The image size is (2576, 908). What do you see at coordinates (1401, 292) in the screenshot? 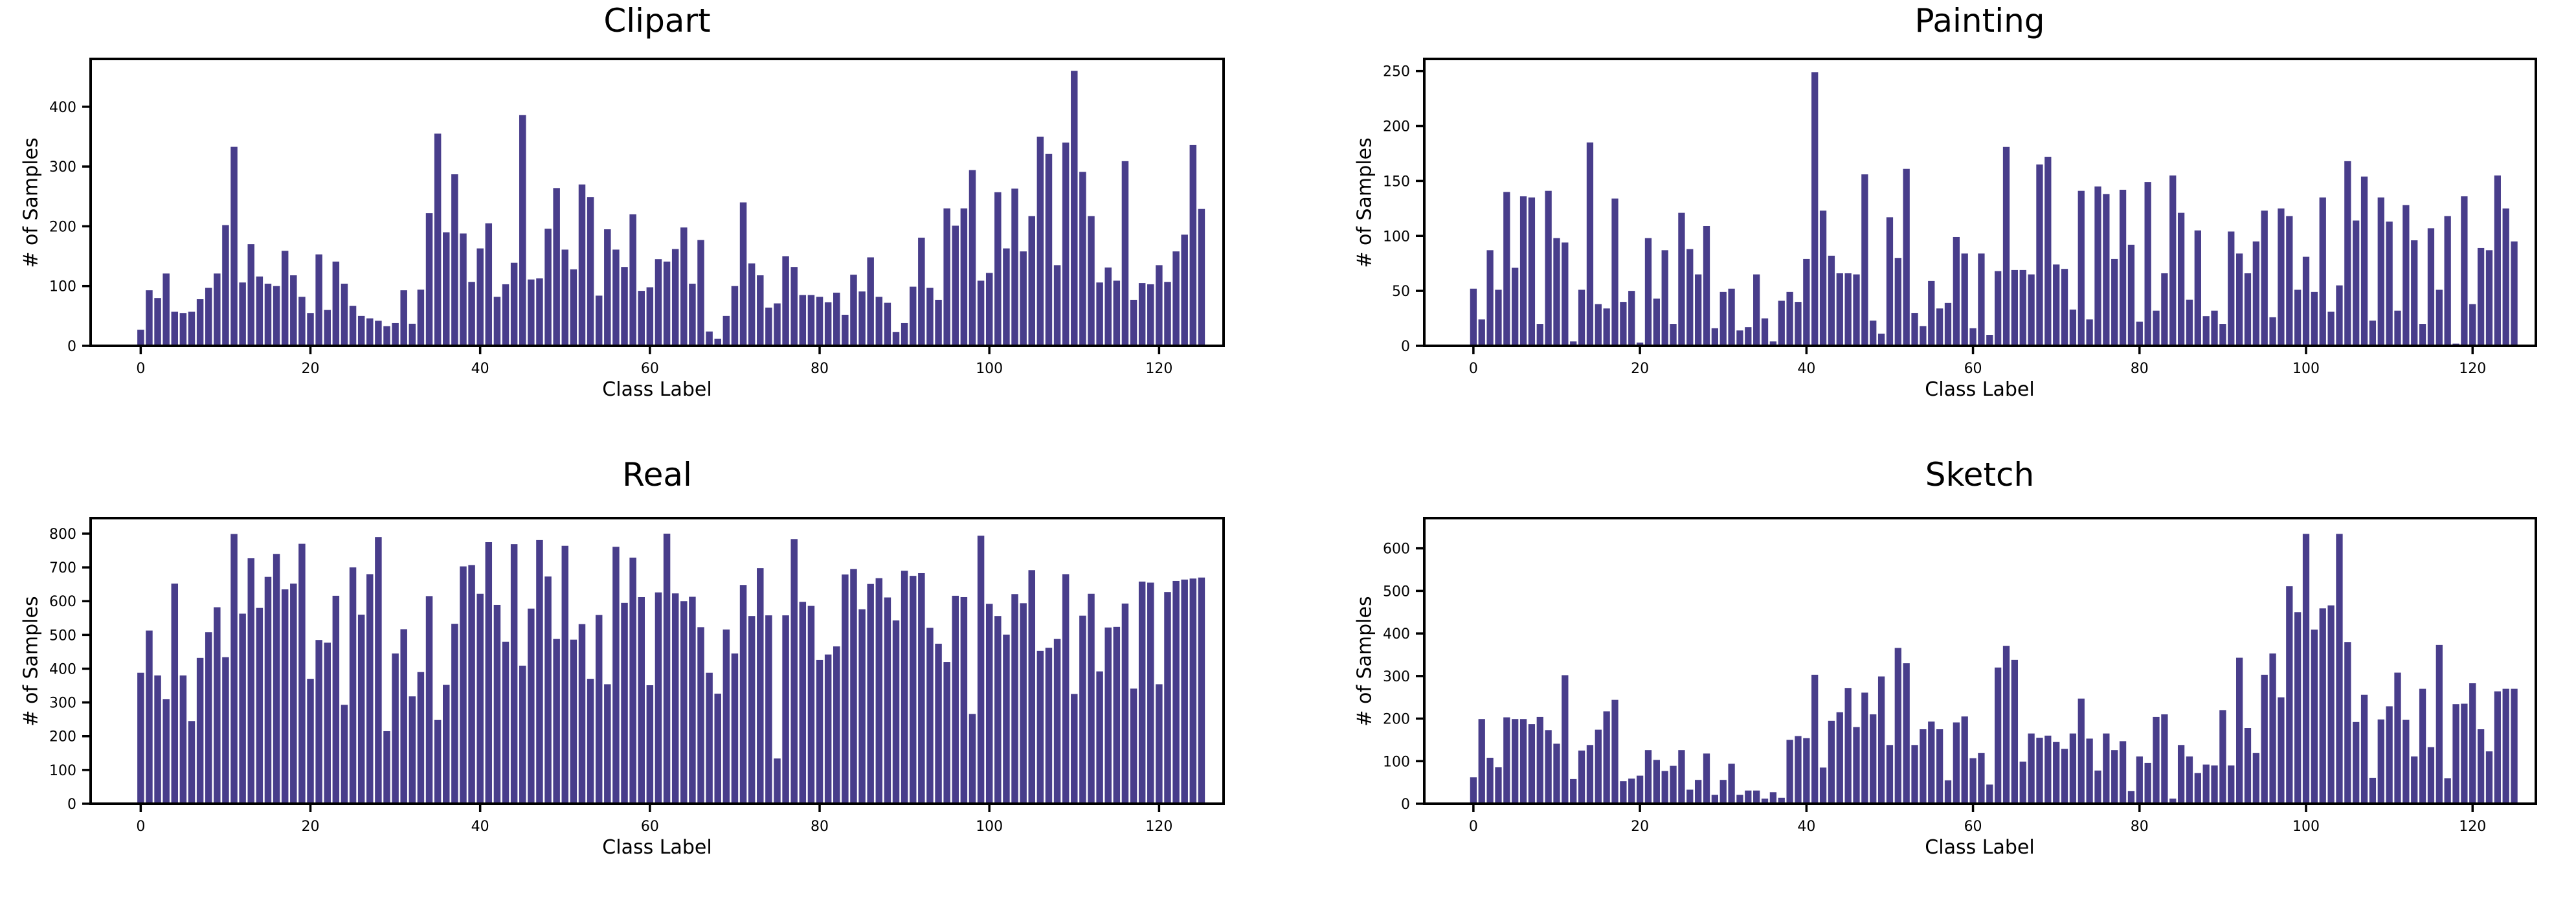
I see `y-tick-label: 50` at bounding box center [1401, 292].